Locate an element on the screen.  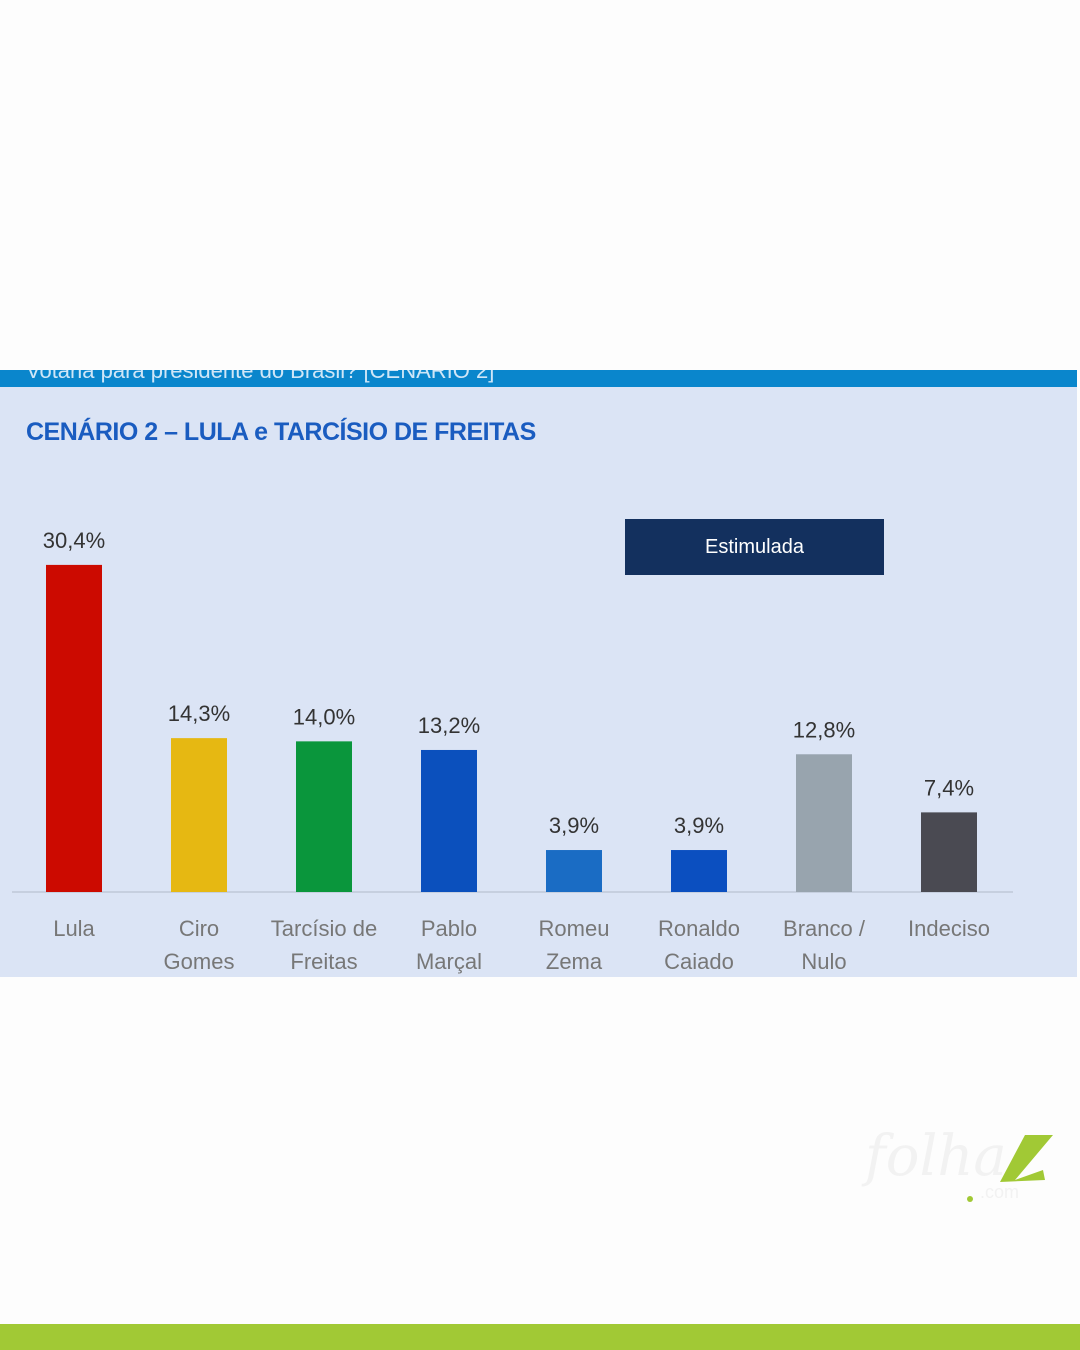
tick-label: Zema is located at coordinates (574, 961).